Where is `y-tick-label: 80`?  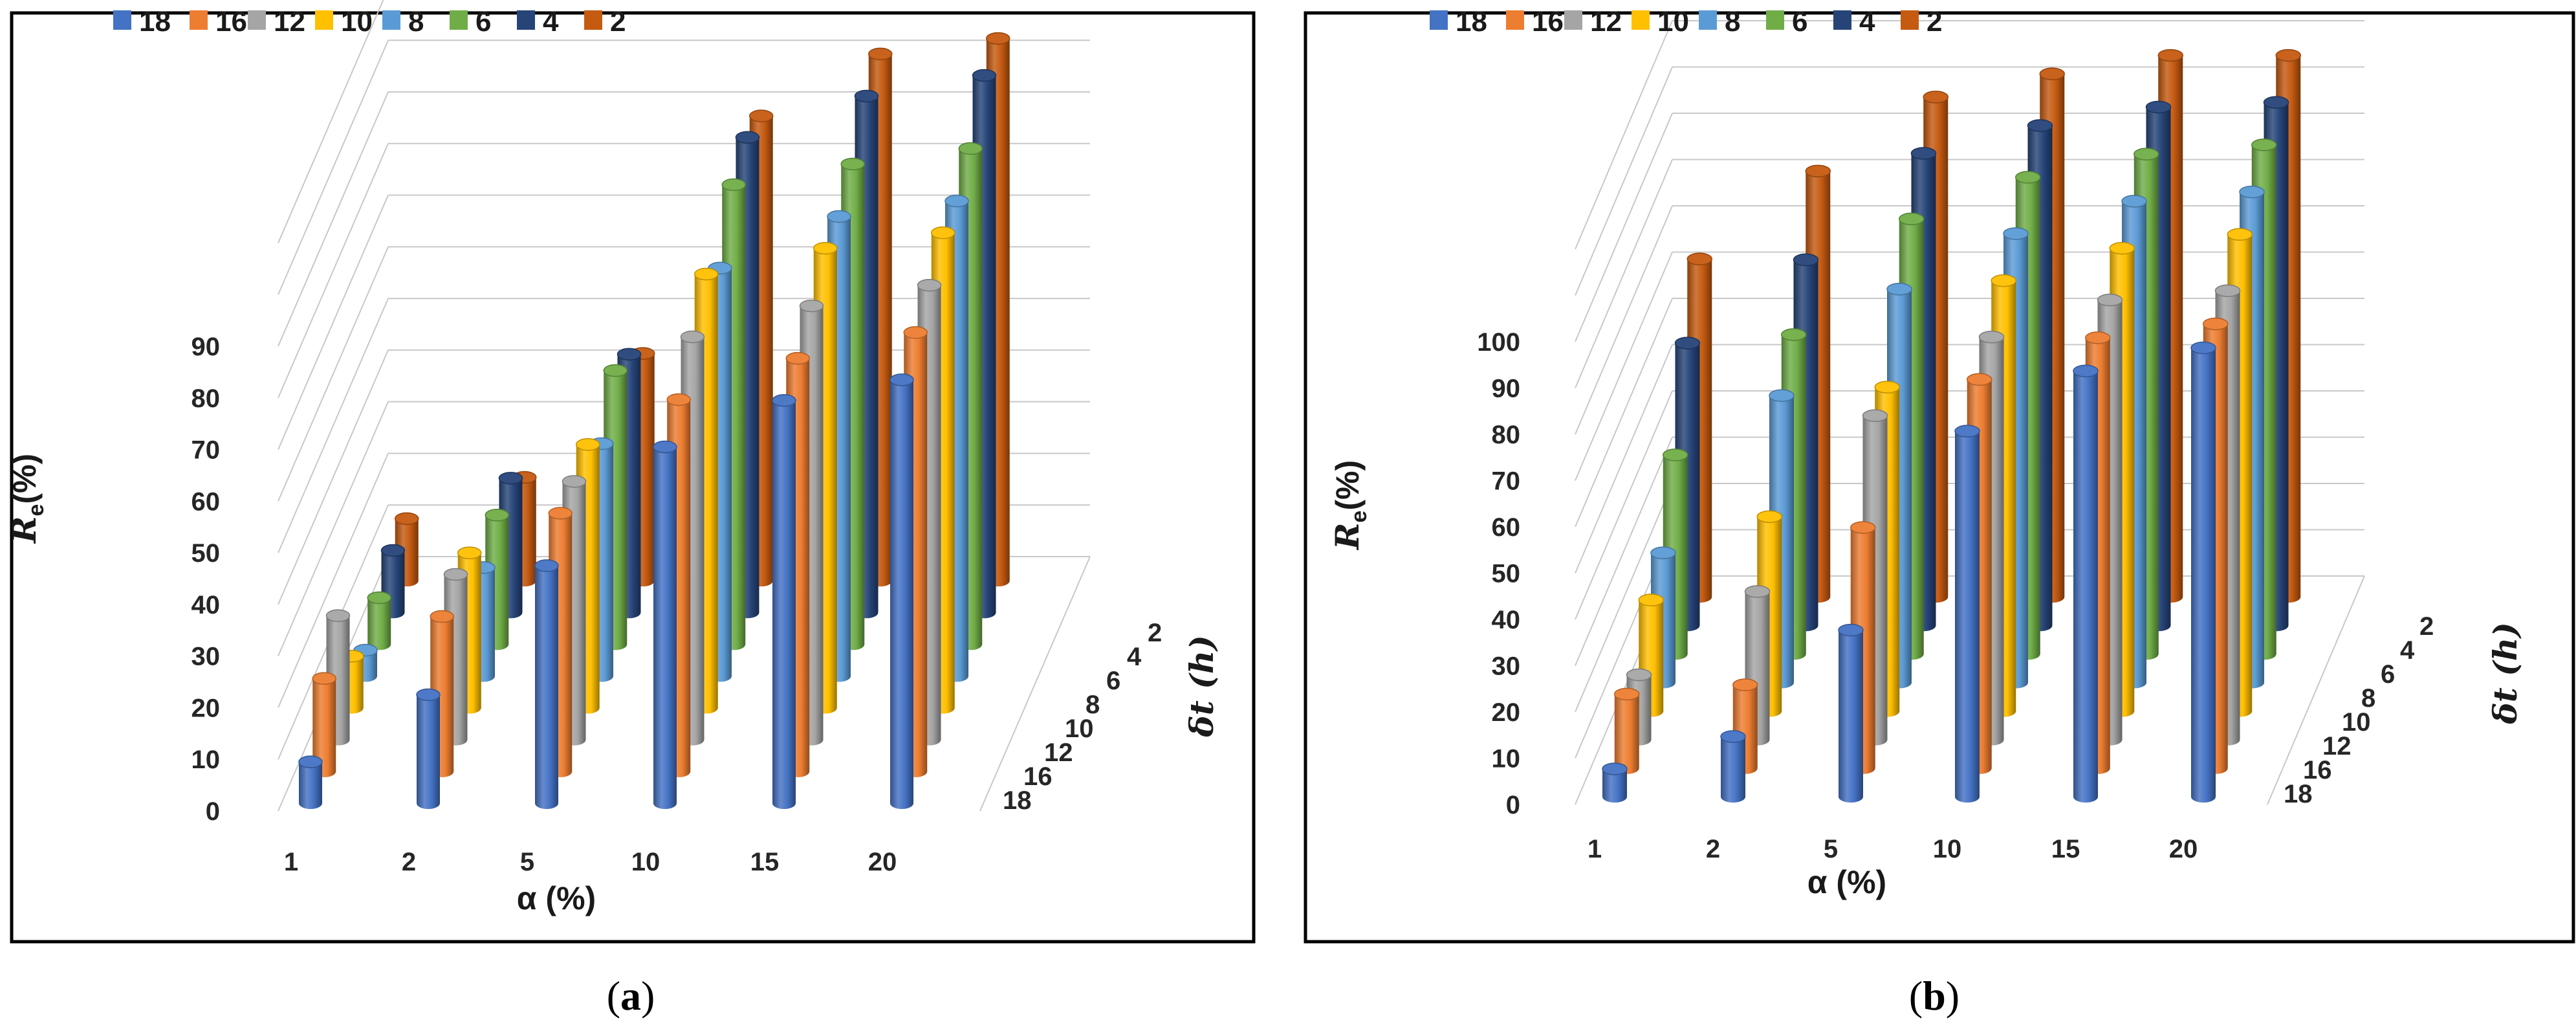
y-tick-label: 80 is located at coordinates (206, 398).